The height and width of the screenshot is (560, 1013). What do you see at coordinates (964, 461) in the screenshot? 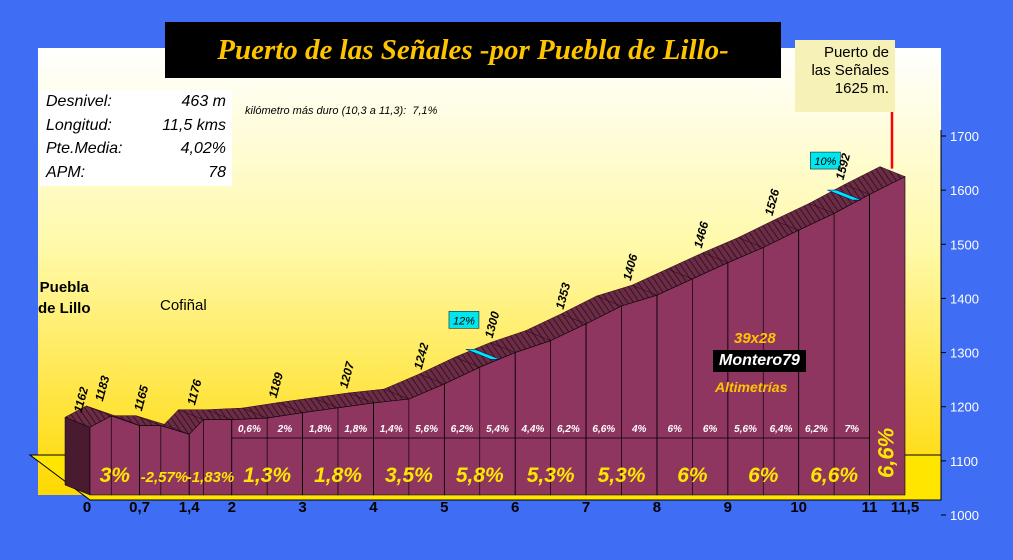
I see `y-tick-label: 1100` at bounding box center [964, 461].